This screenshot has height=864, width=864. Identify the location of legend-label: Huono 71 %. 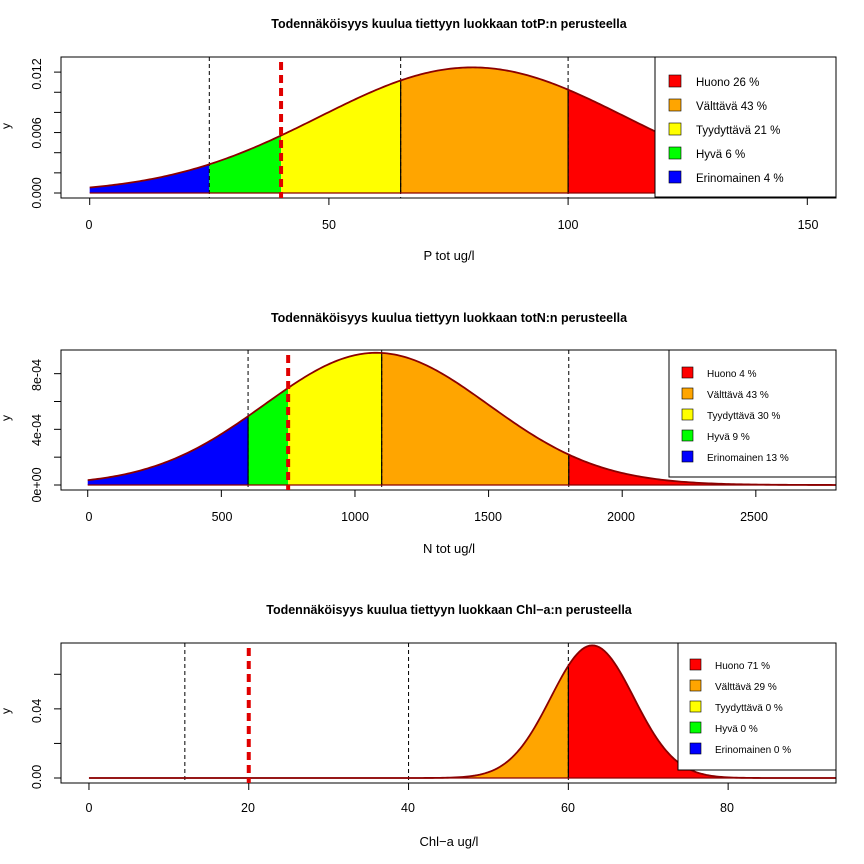
(742, 666).